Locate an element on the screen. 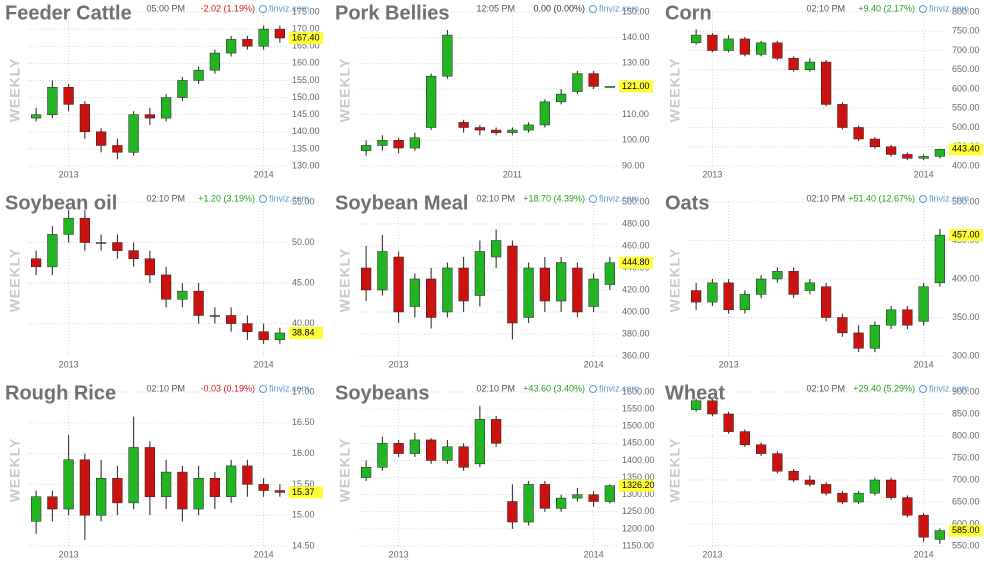  y-tick-label: 1450.00 is located at coordinates (638, 443).